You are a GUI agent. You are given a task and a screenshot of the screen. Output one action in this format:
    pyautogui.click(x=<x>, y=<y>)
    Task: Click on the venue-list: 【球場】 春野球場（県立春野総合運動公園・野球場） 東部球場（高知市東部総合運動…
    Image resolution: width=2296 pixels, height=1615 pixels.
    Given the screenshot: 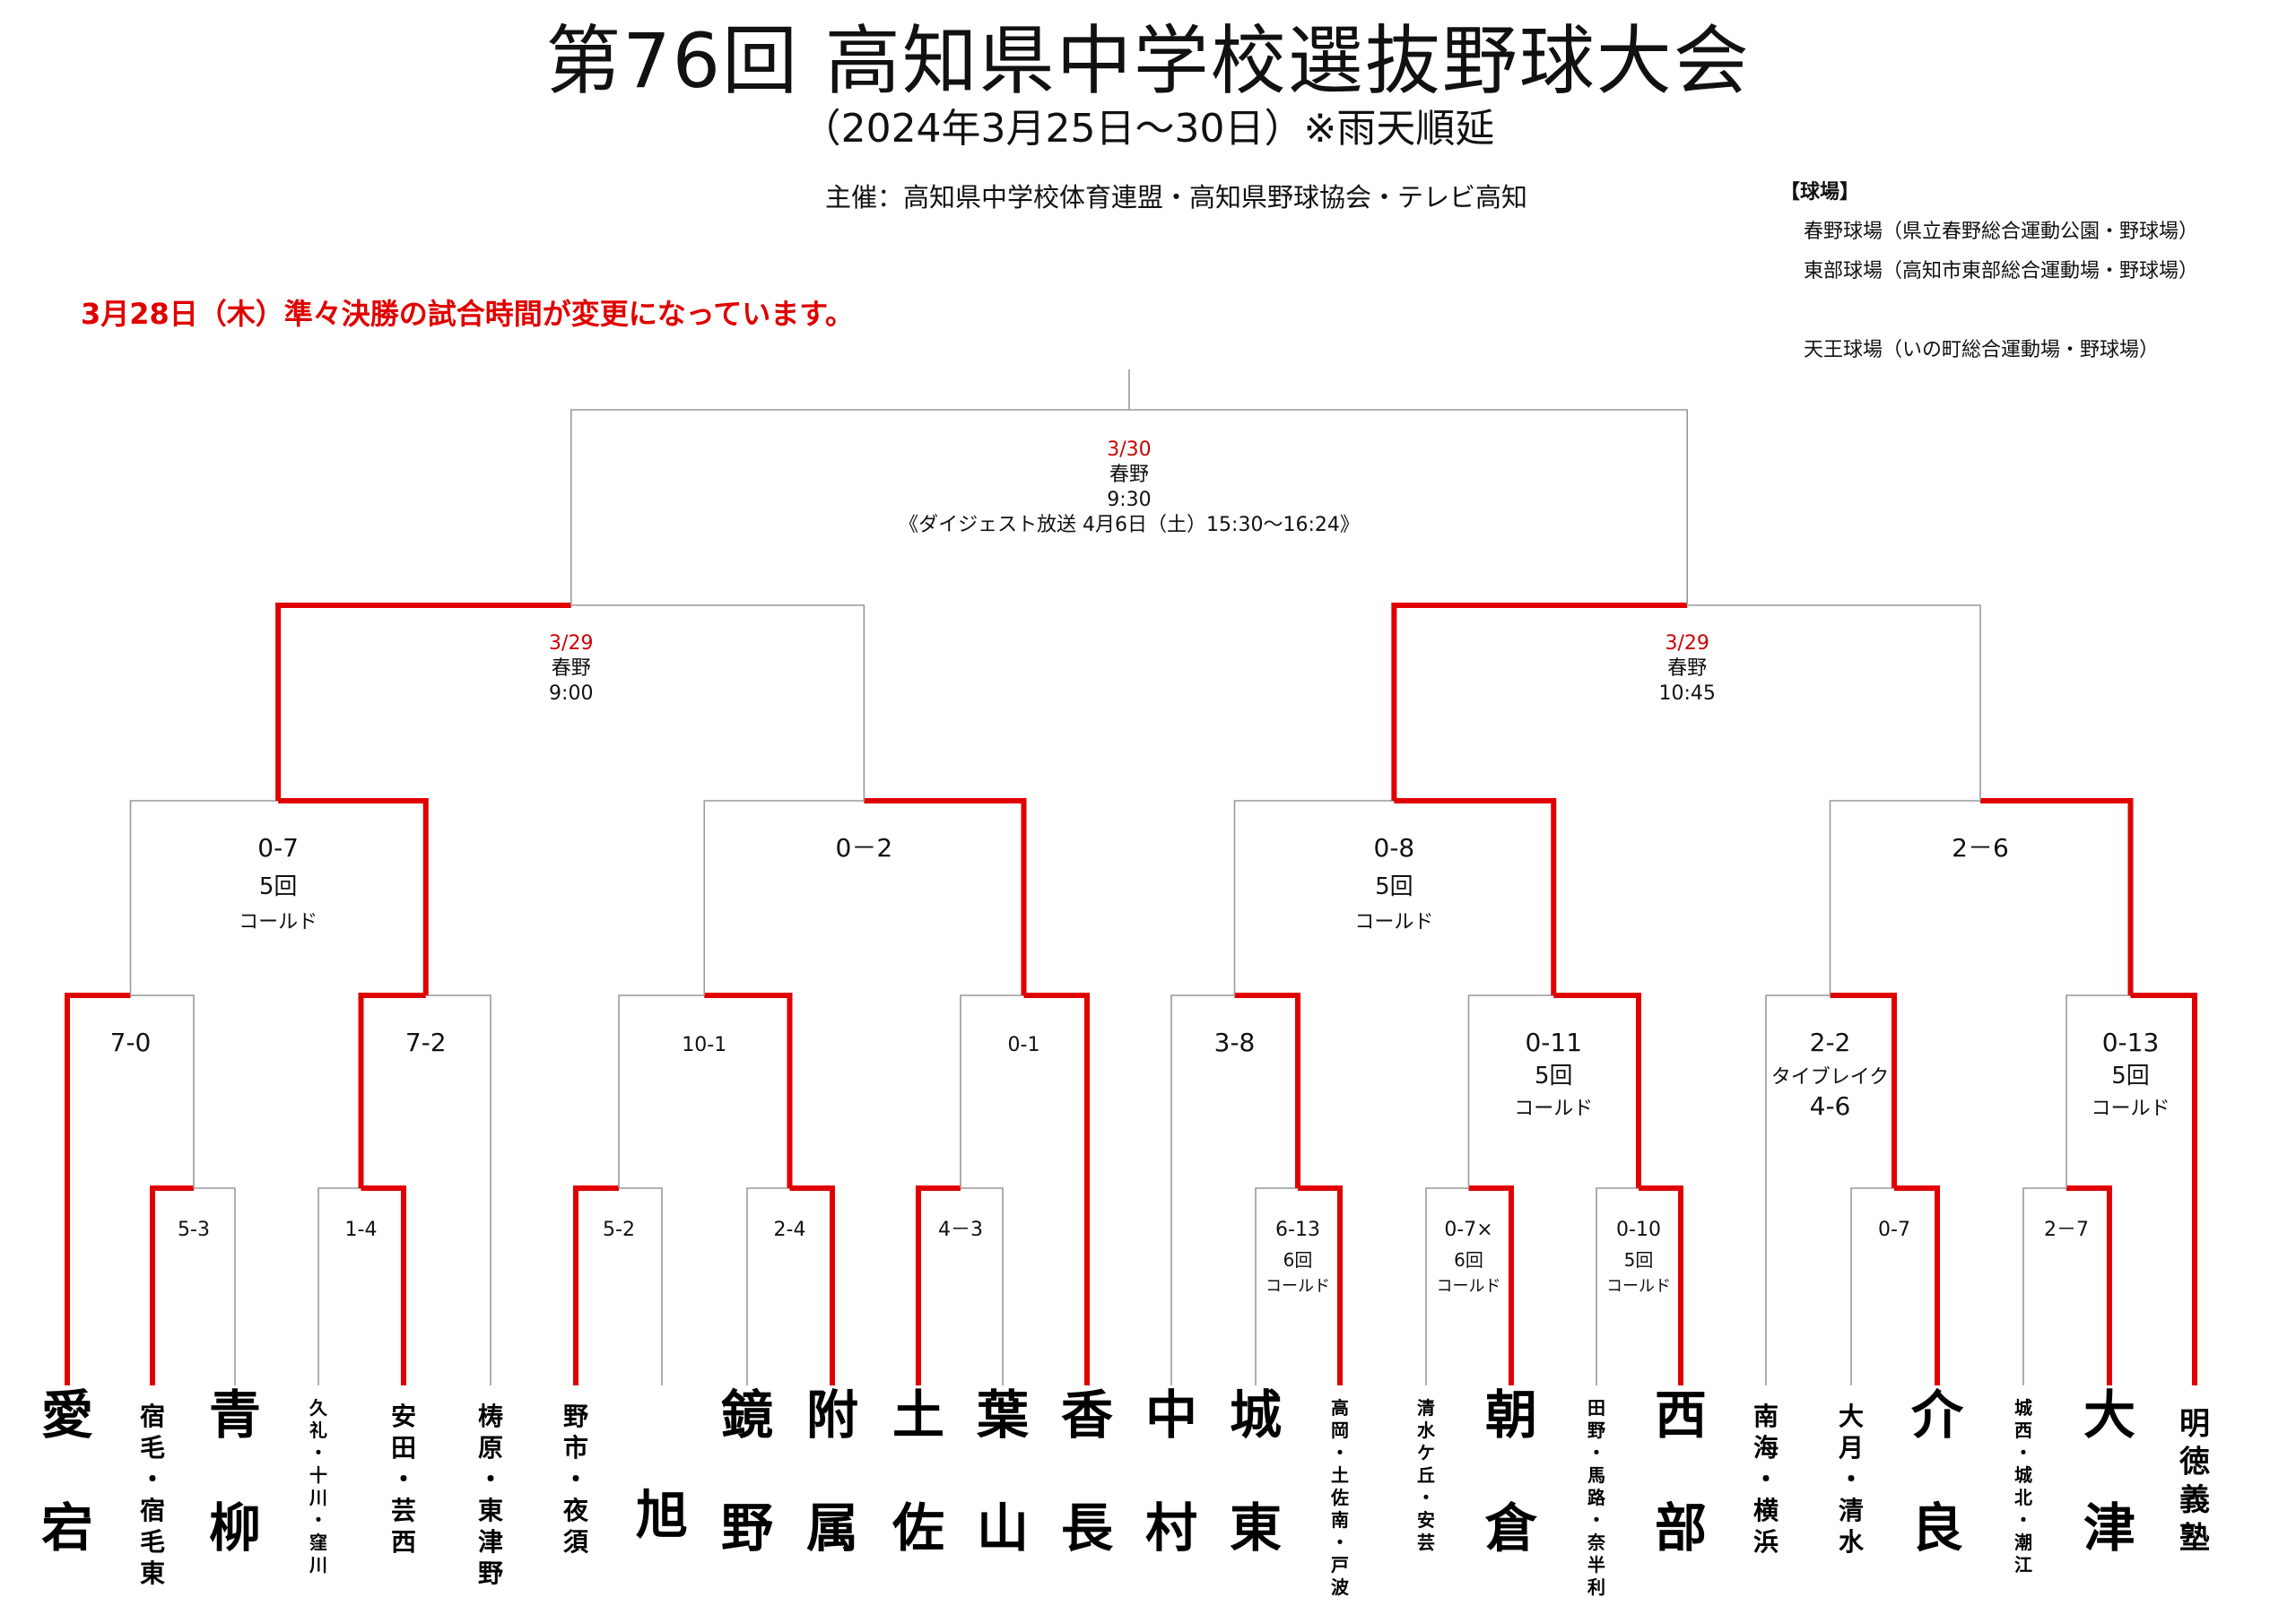 What is the action you would take?
    pyautogui.click(x=1989, y=271)
    